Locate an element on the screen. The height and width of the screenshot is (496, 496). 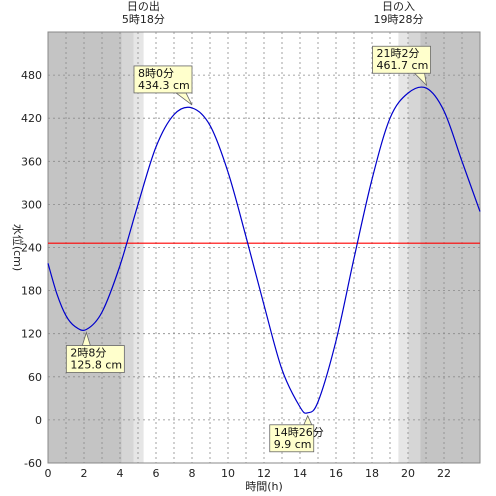
y-tick-label: 60 is located at coordinates (35, 377).